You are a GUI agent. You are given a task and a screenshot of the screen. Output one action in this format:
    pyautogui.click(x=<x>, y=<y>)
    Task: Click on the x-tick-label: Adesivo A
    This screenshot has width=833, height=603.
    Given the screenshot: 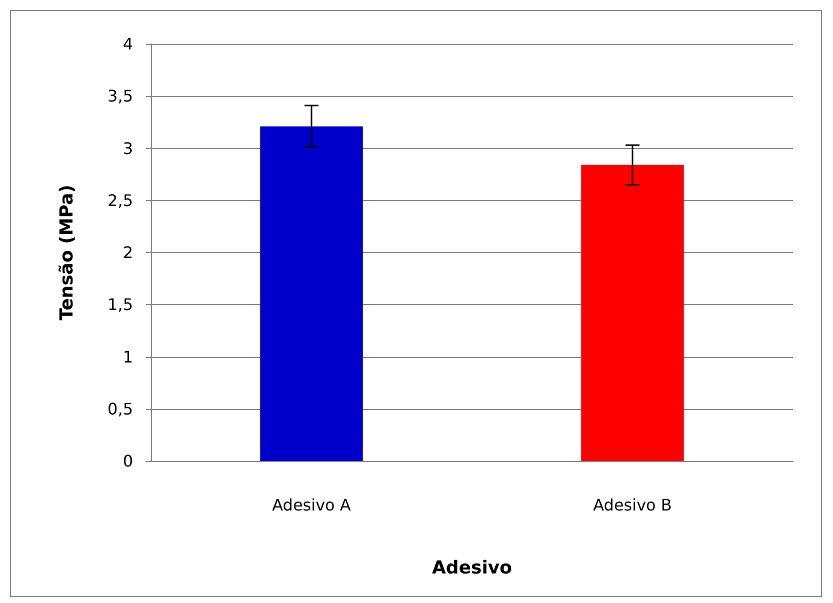 What is the action you would take?
    pyautogui.click(x=311, y=505)
    